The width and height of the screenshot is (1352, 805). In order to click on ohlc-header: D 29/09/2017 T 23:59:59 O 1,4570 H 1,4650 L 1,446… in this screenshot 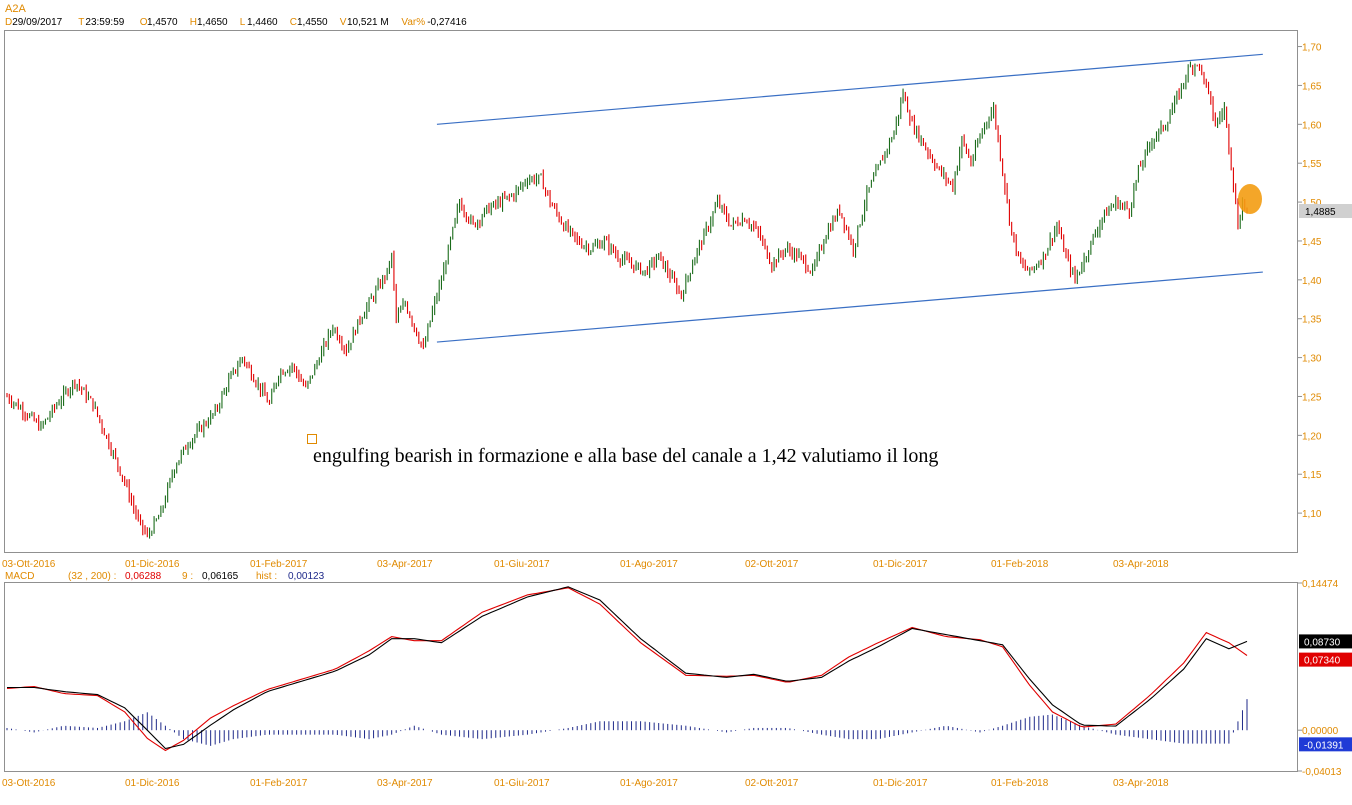, I will do `click(236, 22)`.